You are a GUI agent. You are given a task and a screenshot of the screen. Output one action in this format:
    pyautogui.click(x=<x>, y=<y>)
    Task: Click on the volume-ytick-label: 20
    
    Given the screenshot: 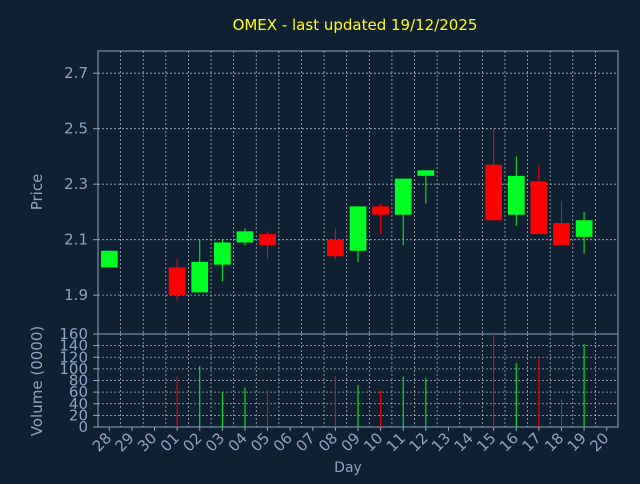 What is the action you would take?
    pyautogui.click(x=78, y=415)
    